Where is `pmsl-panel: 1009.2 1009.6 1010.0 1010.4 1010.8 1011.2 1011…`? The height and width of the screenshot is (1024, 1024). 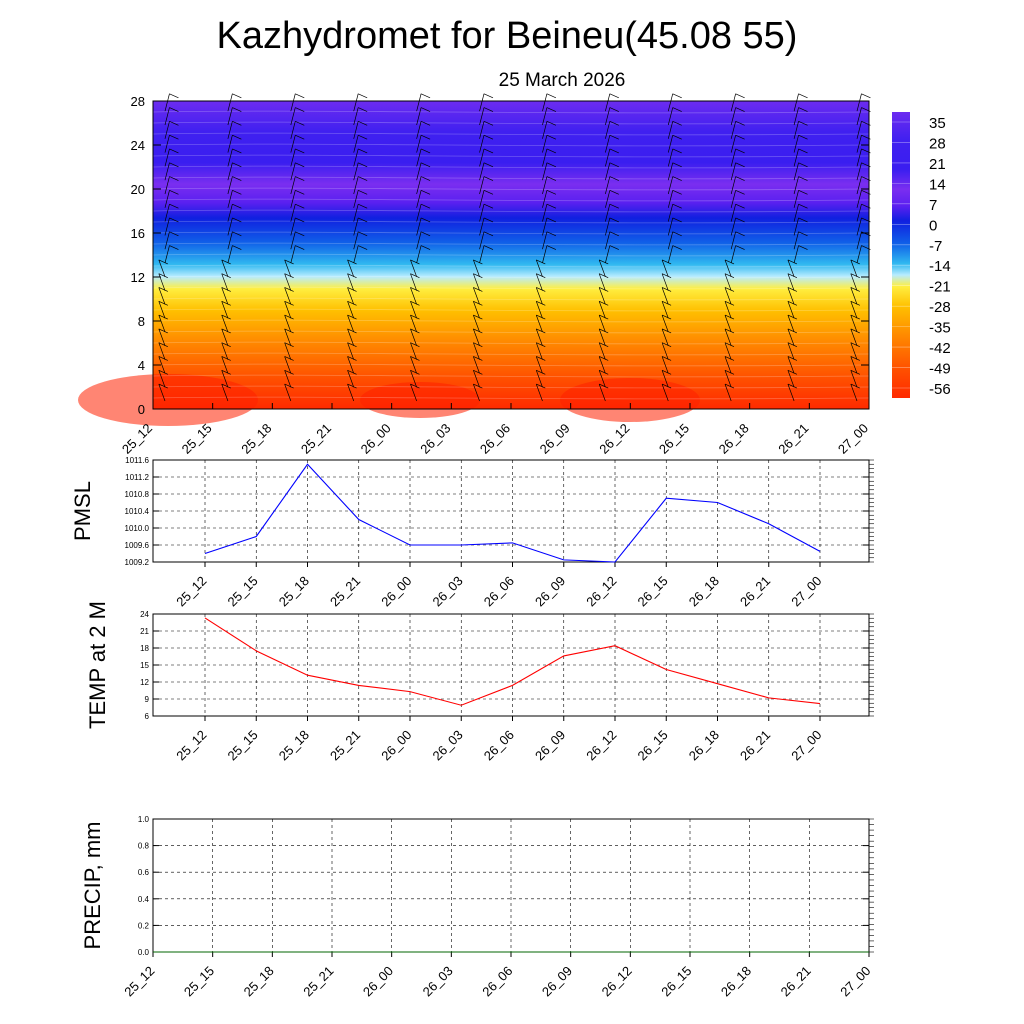
pmsl-panel: 1009.2 1009.6 1010.0 1010.4 1010.8 1011.2 1011… is located at coordinates (472, 532).